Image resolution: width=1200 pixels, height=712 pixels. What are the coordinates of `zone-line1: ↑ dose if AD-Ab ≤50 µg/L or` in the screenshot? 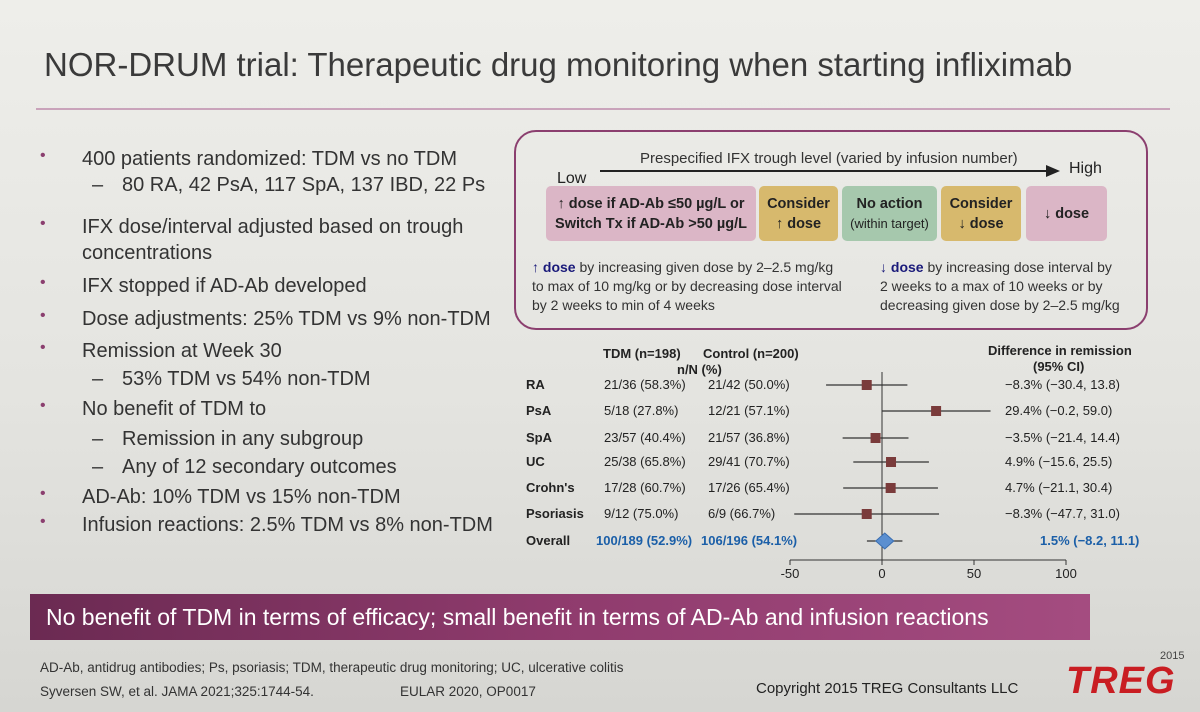 It's located at (651, 203).